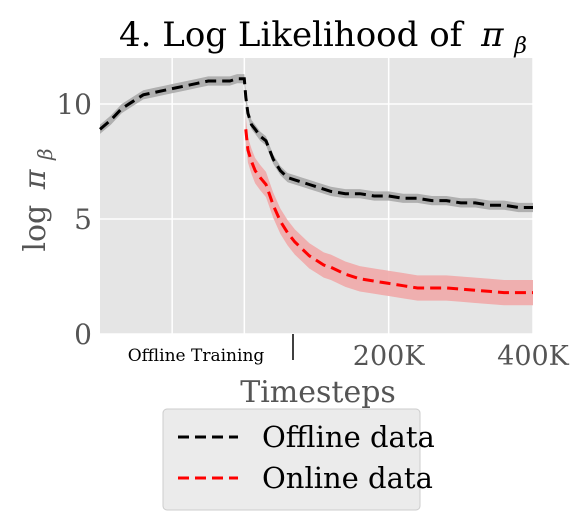  I want to click on legend-label-online: Online data, so click(347, 478).